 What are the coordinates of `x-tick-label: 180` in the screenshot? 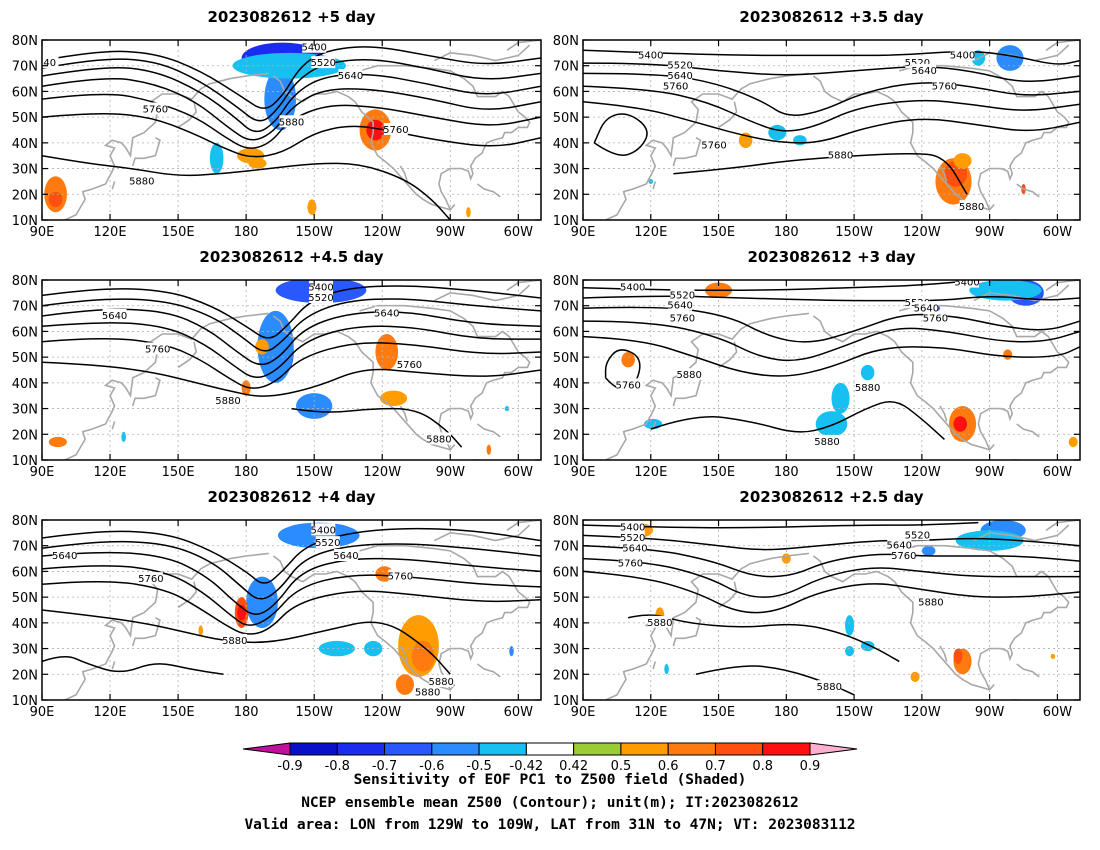 It's located at (786, 712).